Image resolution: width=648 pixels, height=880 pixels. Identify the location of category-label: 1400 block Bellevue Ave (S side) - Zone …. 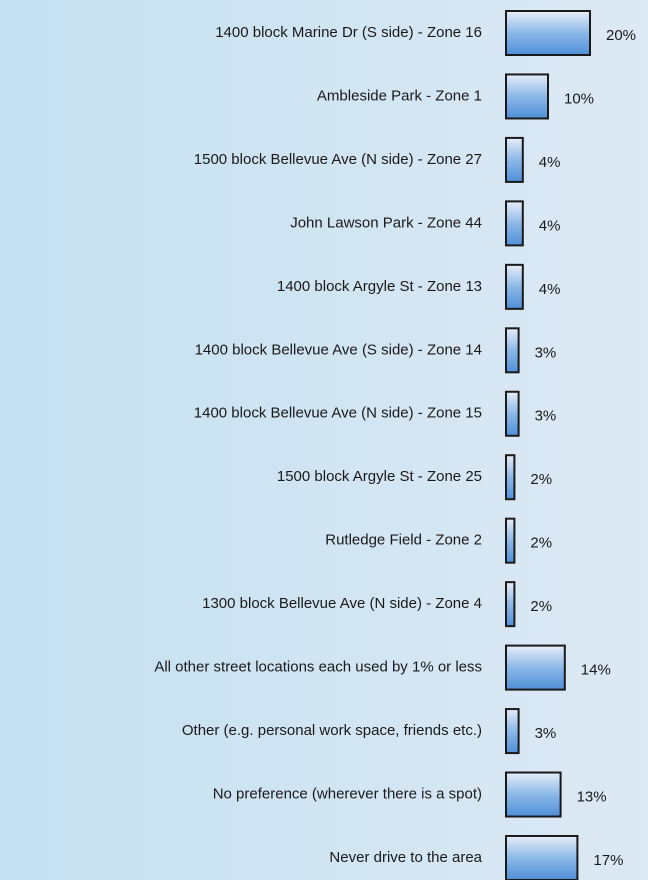
(338, 349).